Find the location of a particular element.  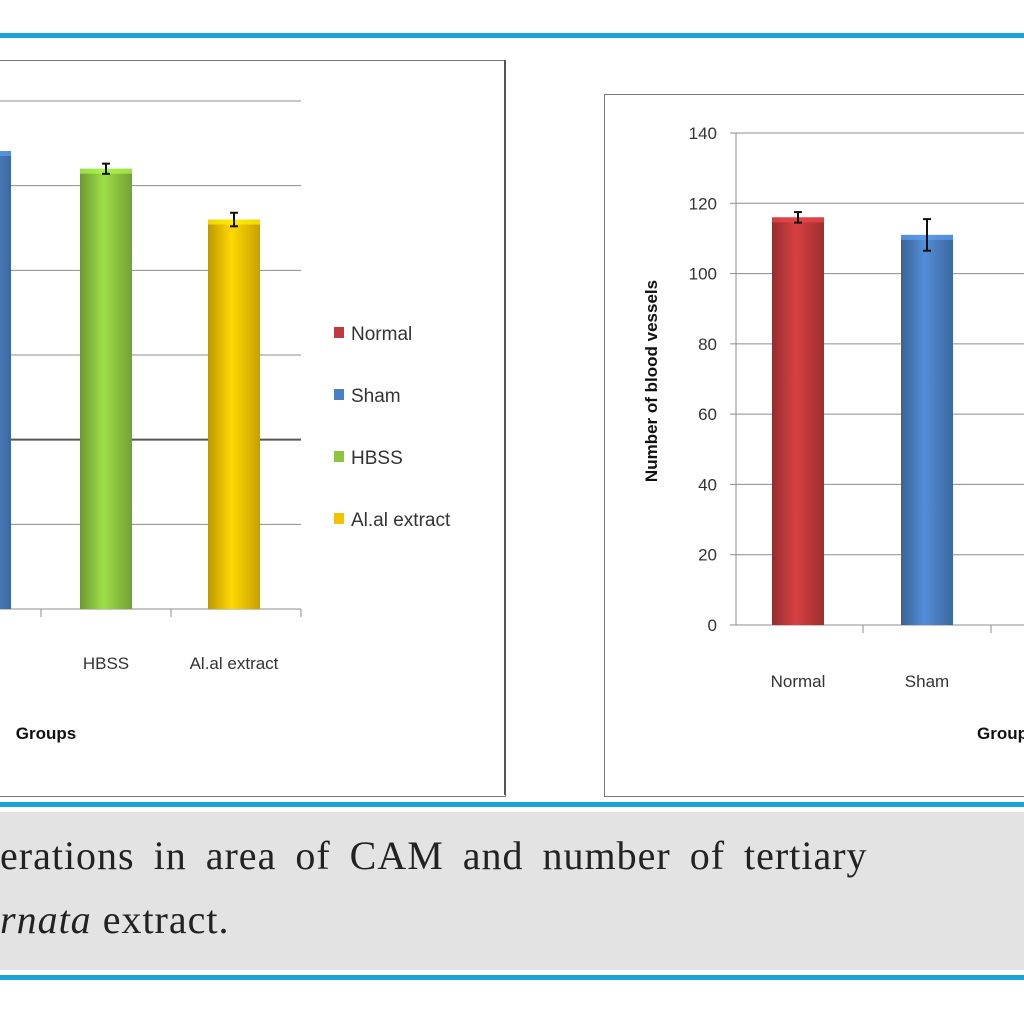

x-tick-label: Al.al extract is located at coordinates (234, 663).